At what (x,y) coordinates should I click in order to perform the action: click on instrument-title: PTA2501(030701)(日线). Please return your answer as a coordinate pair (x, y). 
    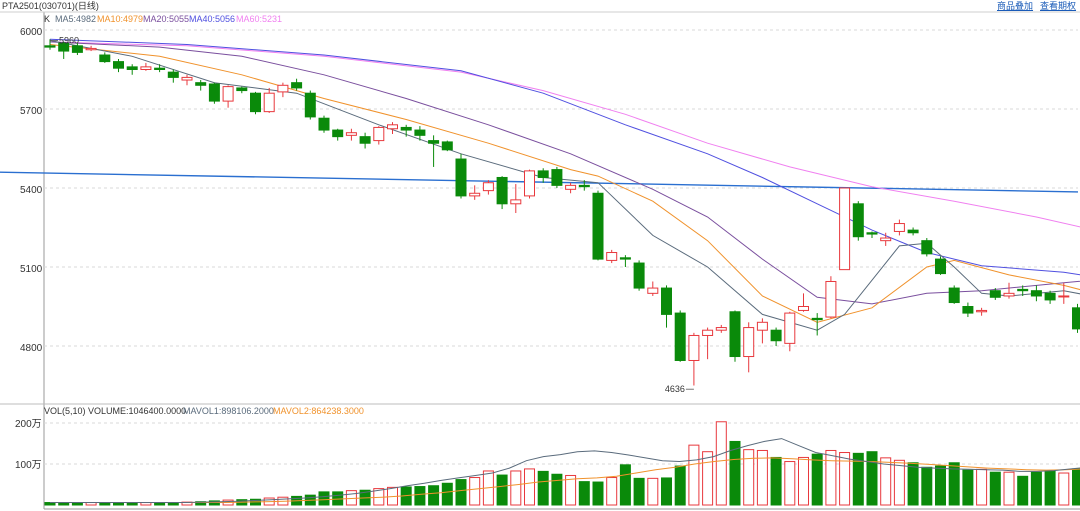
    Looking at the image, I should click on (50, 6).